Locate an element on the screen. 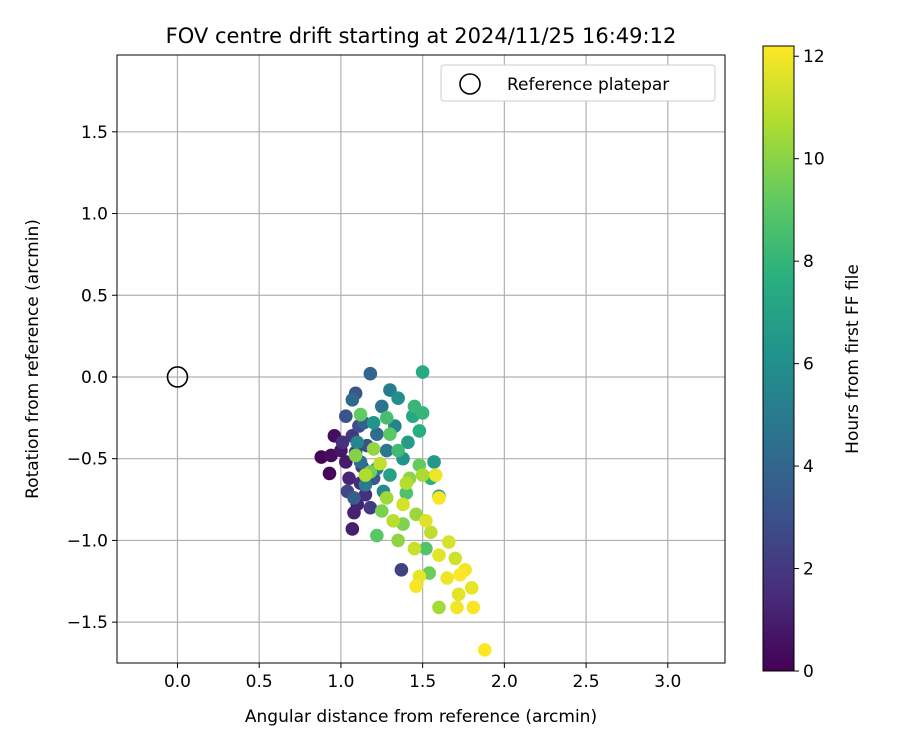  y-tick-label: −1.5 is located at coordinates (87, 623).